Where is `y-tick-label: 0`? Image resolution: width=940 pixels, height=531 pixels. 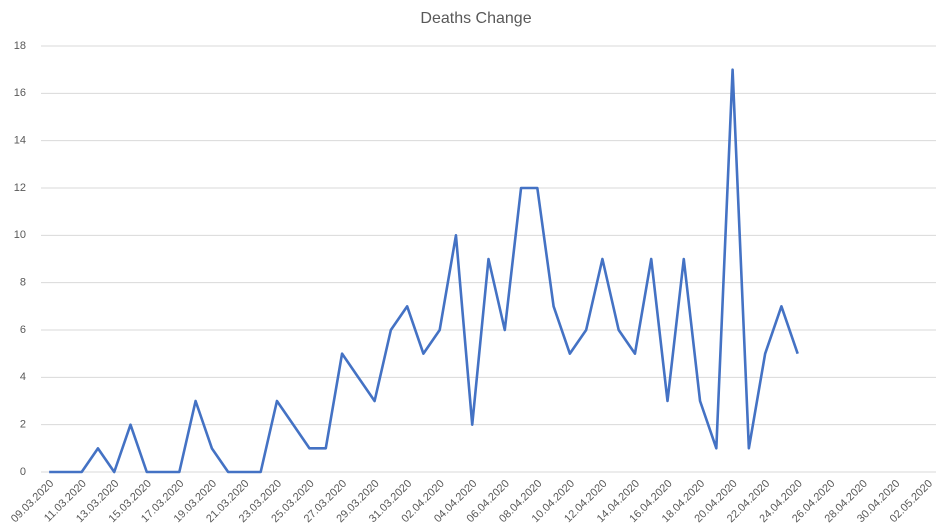
y-tick-label: 0 is located at coordinates (23, 472).